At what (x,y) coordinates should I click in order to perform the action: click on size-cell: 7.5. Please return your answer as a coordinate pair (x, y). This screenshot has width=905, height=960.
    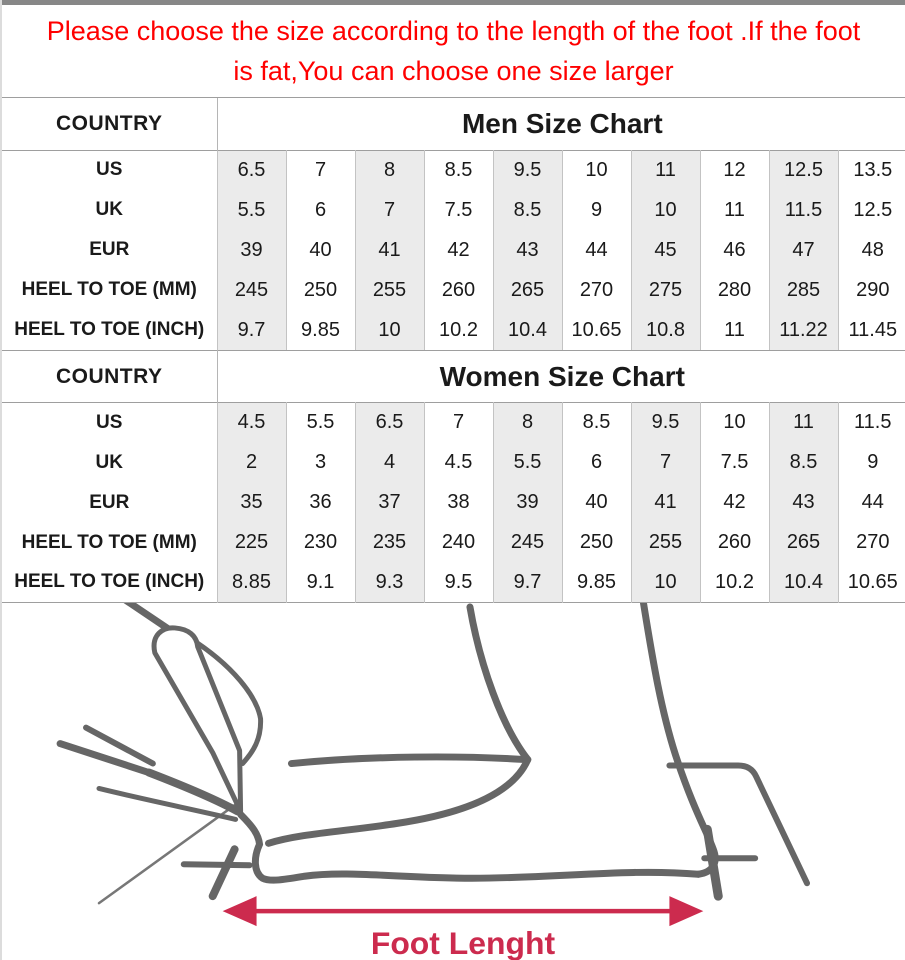
    Looking at the image, I should click on (458, 210).